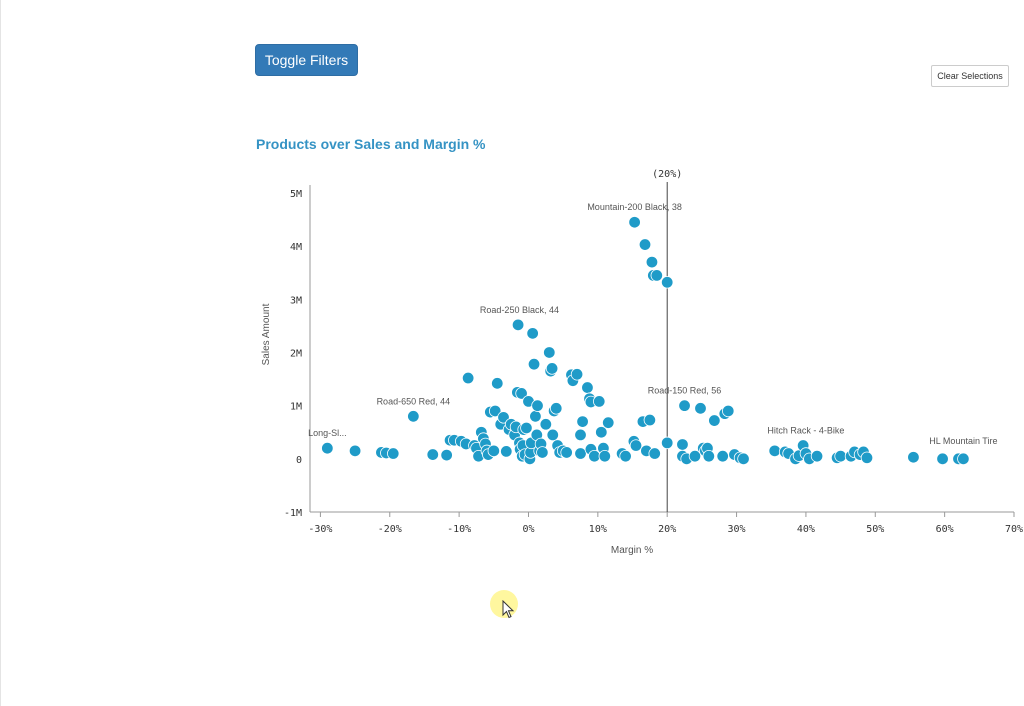 The height and width of the screenshot is (706, 1024). What do you see at coordinates (667, 174) in the screenshot?
I see `reference-line-label: (20%)` at bounding box center [667, 174].